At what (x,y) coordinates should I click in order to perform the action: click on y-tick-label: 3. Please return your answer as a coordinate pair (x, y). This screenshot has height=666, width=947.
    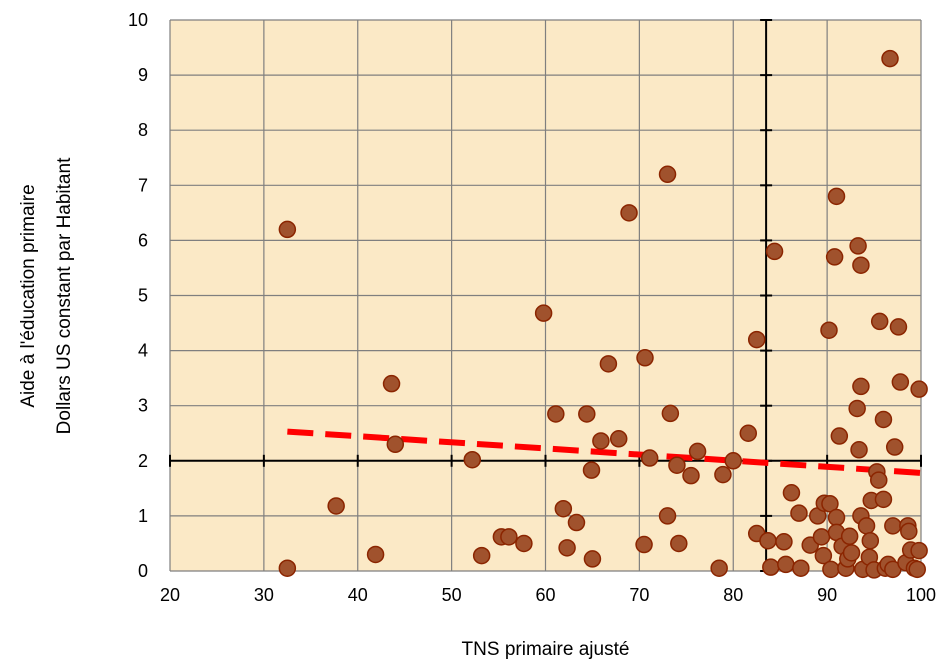
    Looking at the image, I should click on (143, 406).